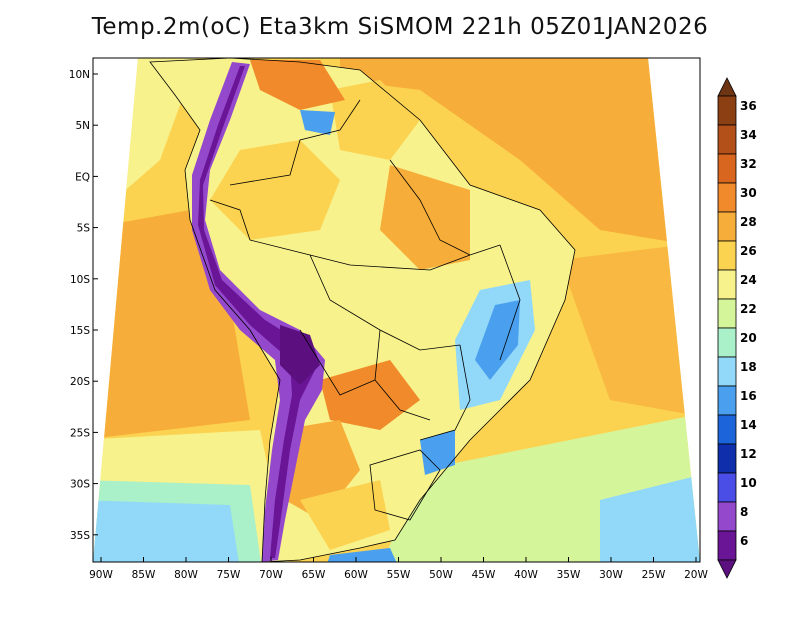 The width and height of the screenshot is (800, 618). Describe the element at coordinates (271, 575) in the screenshot. I see `lon-tick-label: 70W` at that location.